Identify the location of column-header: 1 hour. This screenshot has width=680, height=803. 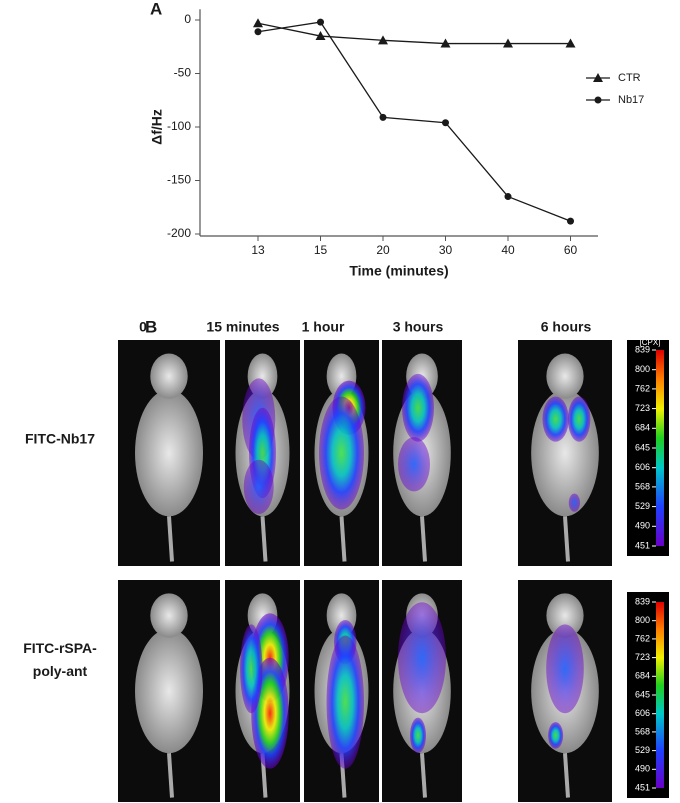
(323, 327).